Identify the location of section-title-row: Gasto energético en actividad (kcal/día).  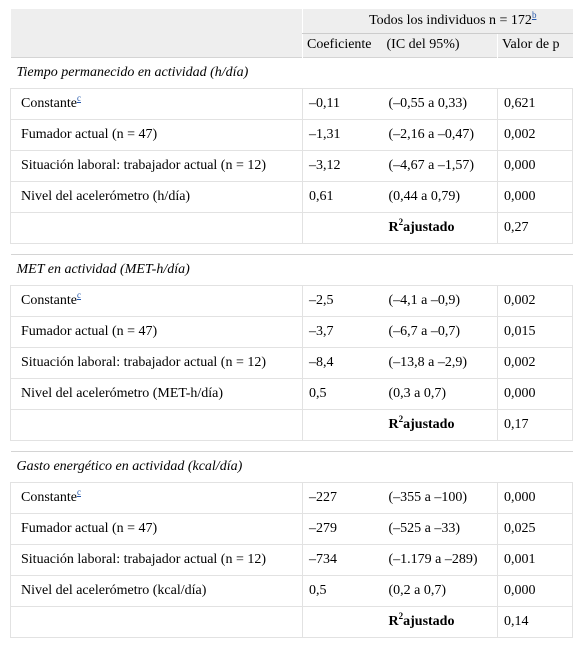
(291, 466).